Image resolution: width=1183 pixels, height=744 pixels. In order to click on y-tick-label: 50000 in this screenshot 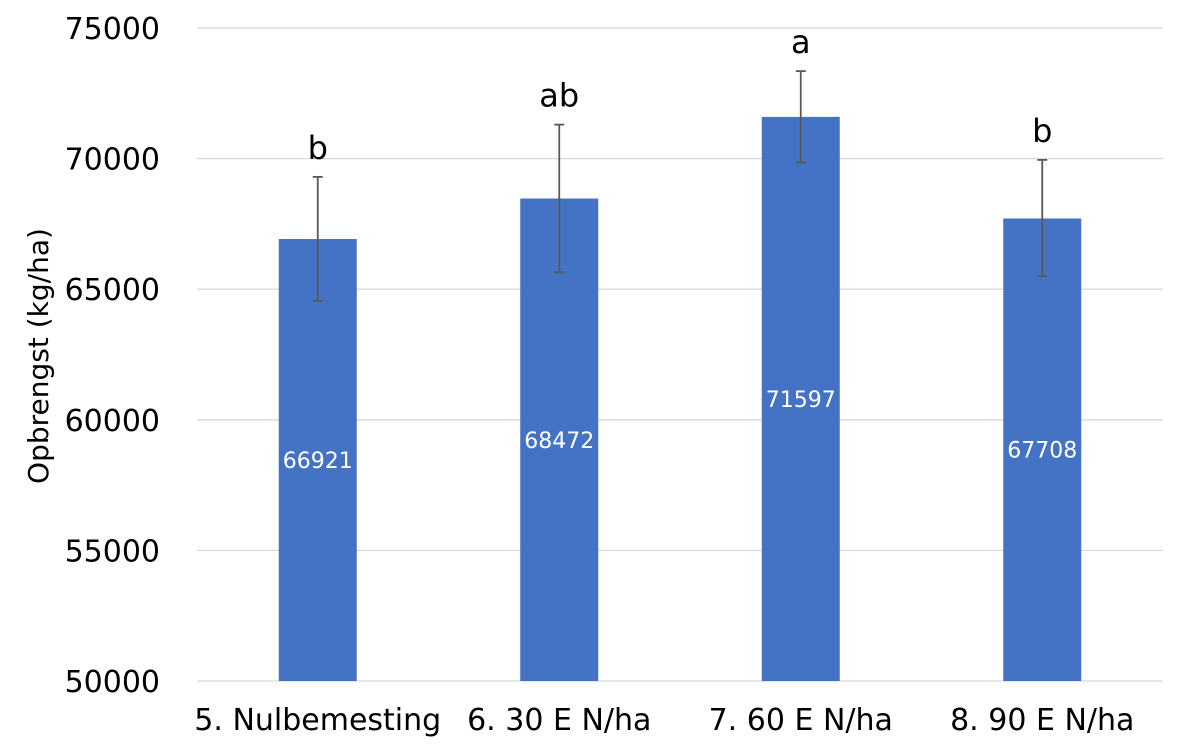, I will do `click(112, 682)`.